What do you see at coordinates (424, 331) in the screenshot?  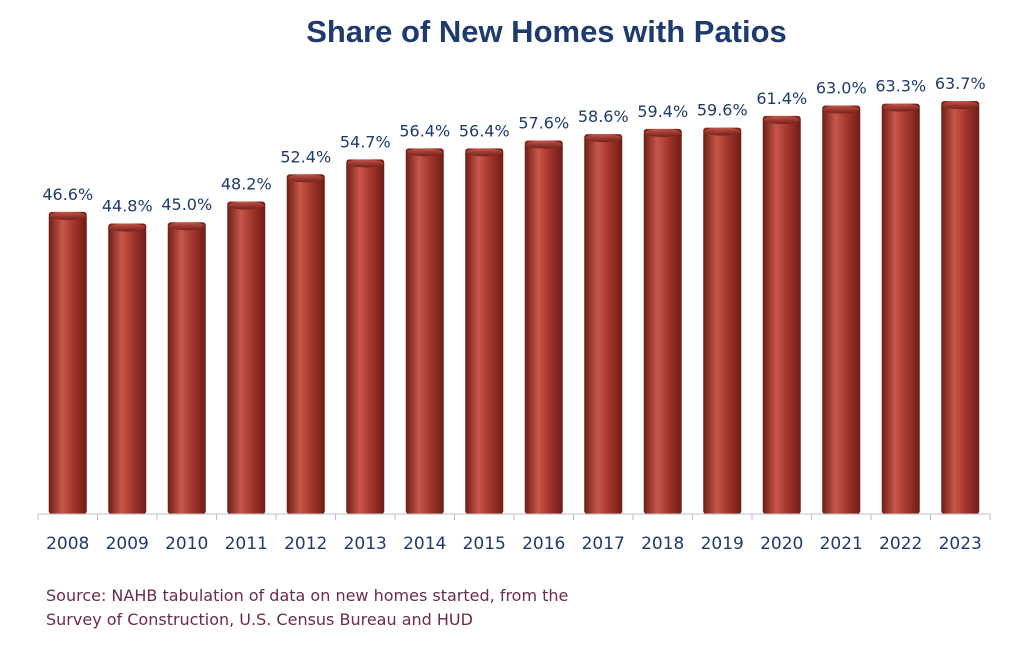 I see `bar-2014` at bounding box center [424, 331].